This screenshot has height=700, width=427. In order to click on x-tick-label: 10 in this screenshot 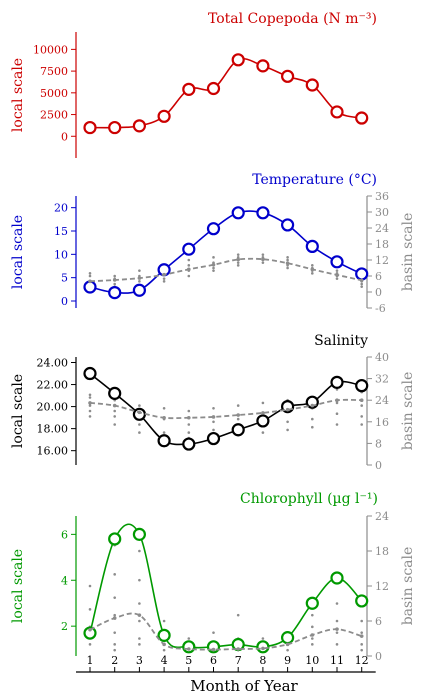, I will do `click(312, 660)`.